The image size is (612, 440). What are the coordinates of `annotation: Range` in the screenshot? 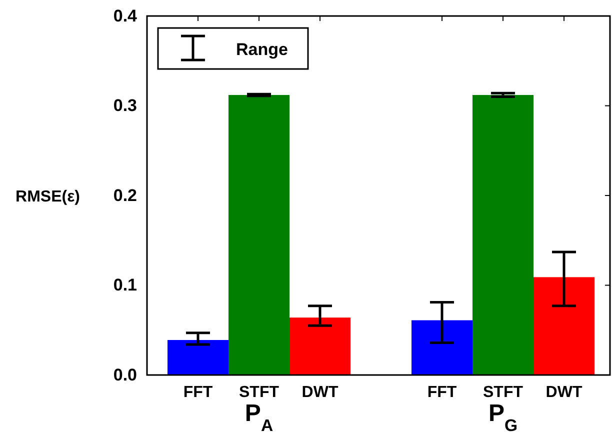 It's located at (262, 49).